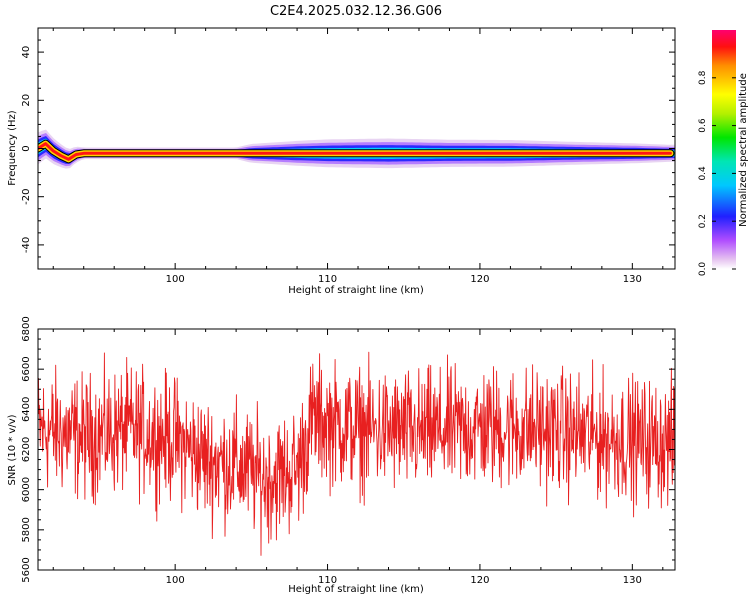 This screenshot has width=750, height=604. I want to click on colorbar-tick-label: 0.0, so click(703, 269).